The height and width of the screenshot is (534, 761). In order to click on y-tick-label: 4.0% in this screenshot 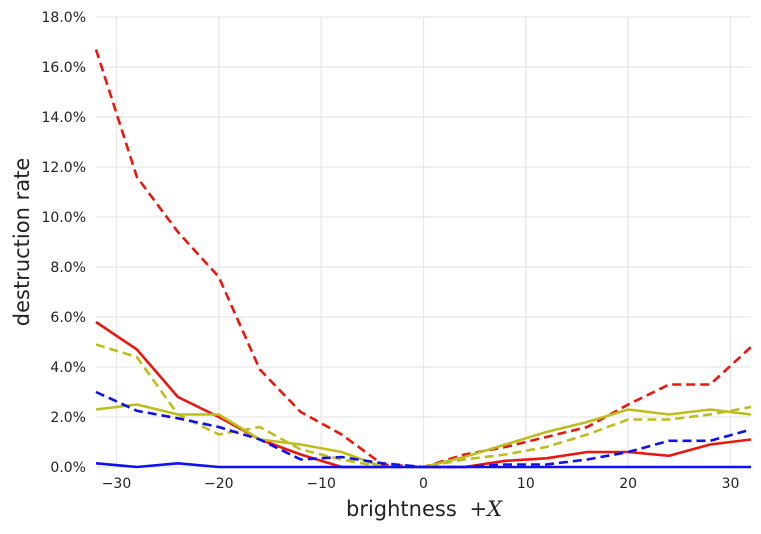, I will do `click(68, 368)`.